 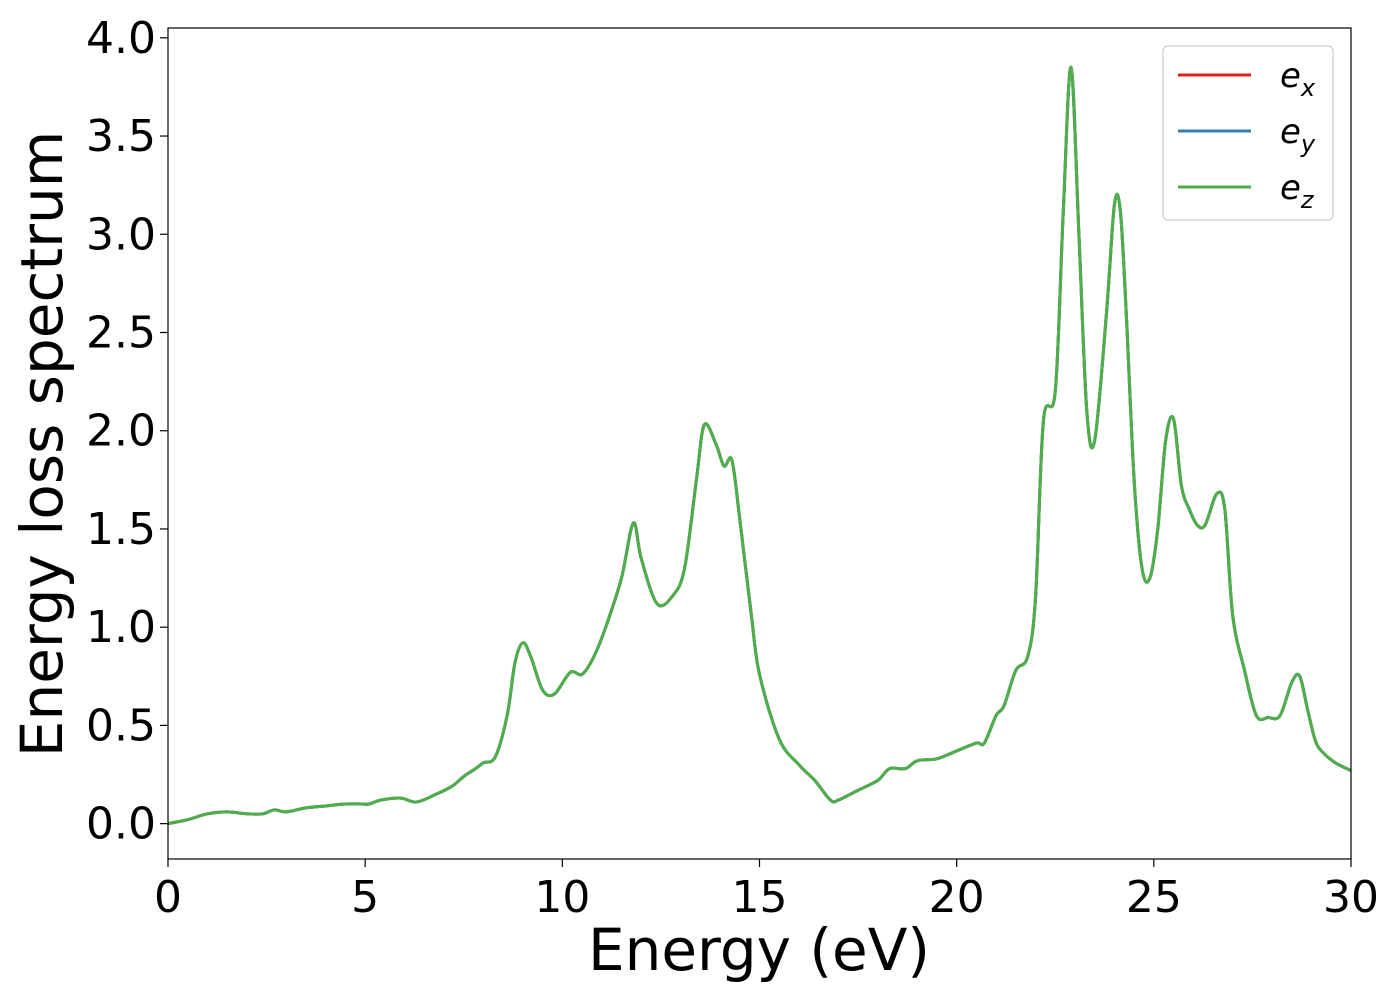 I want to click on legend-label-ex: ex, so click(x=1298, y=79).